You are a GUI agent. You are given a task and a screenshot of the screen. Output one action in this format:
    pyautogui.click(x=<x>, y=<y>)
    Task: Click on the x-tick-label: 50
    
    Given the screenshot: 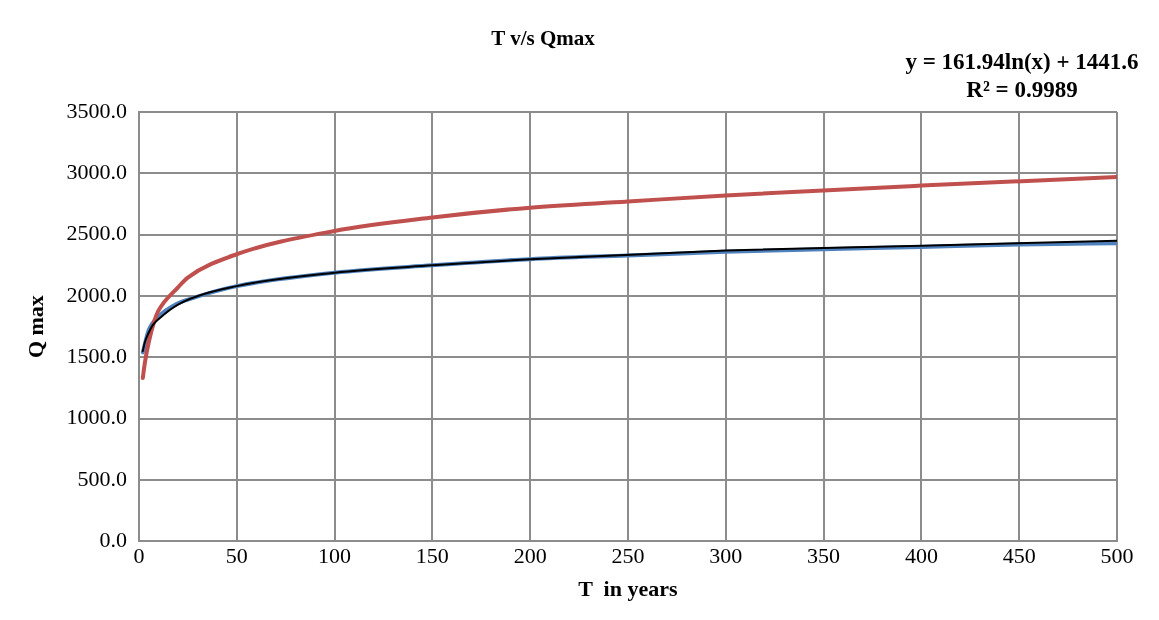 What is the action you would take?
    pyautogui.click(x=236, y=556)
    